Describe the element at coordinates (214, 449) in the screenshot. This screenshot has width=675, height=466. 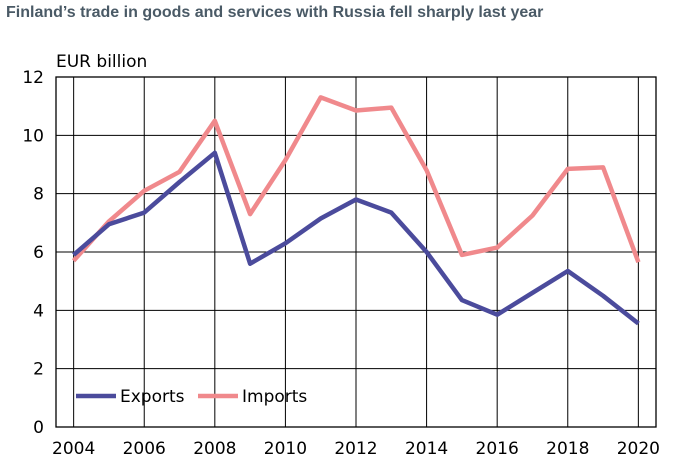
I see `x-tick-label: 2008` at that location.